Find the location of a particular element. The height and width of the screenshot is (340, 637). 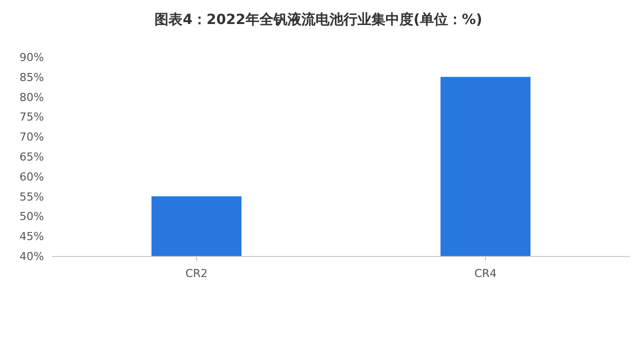

y-tick-label: 80% is located at coordinates (32, 97).